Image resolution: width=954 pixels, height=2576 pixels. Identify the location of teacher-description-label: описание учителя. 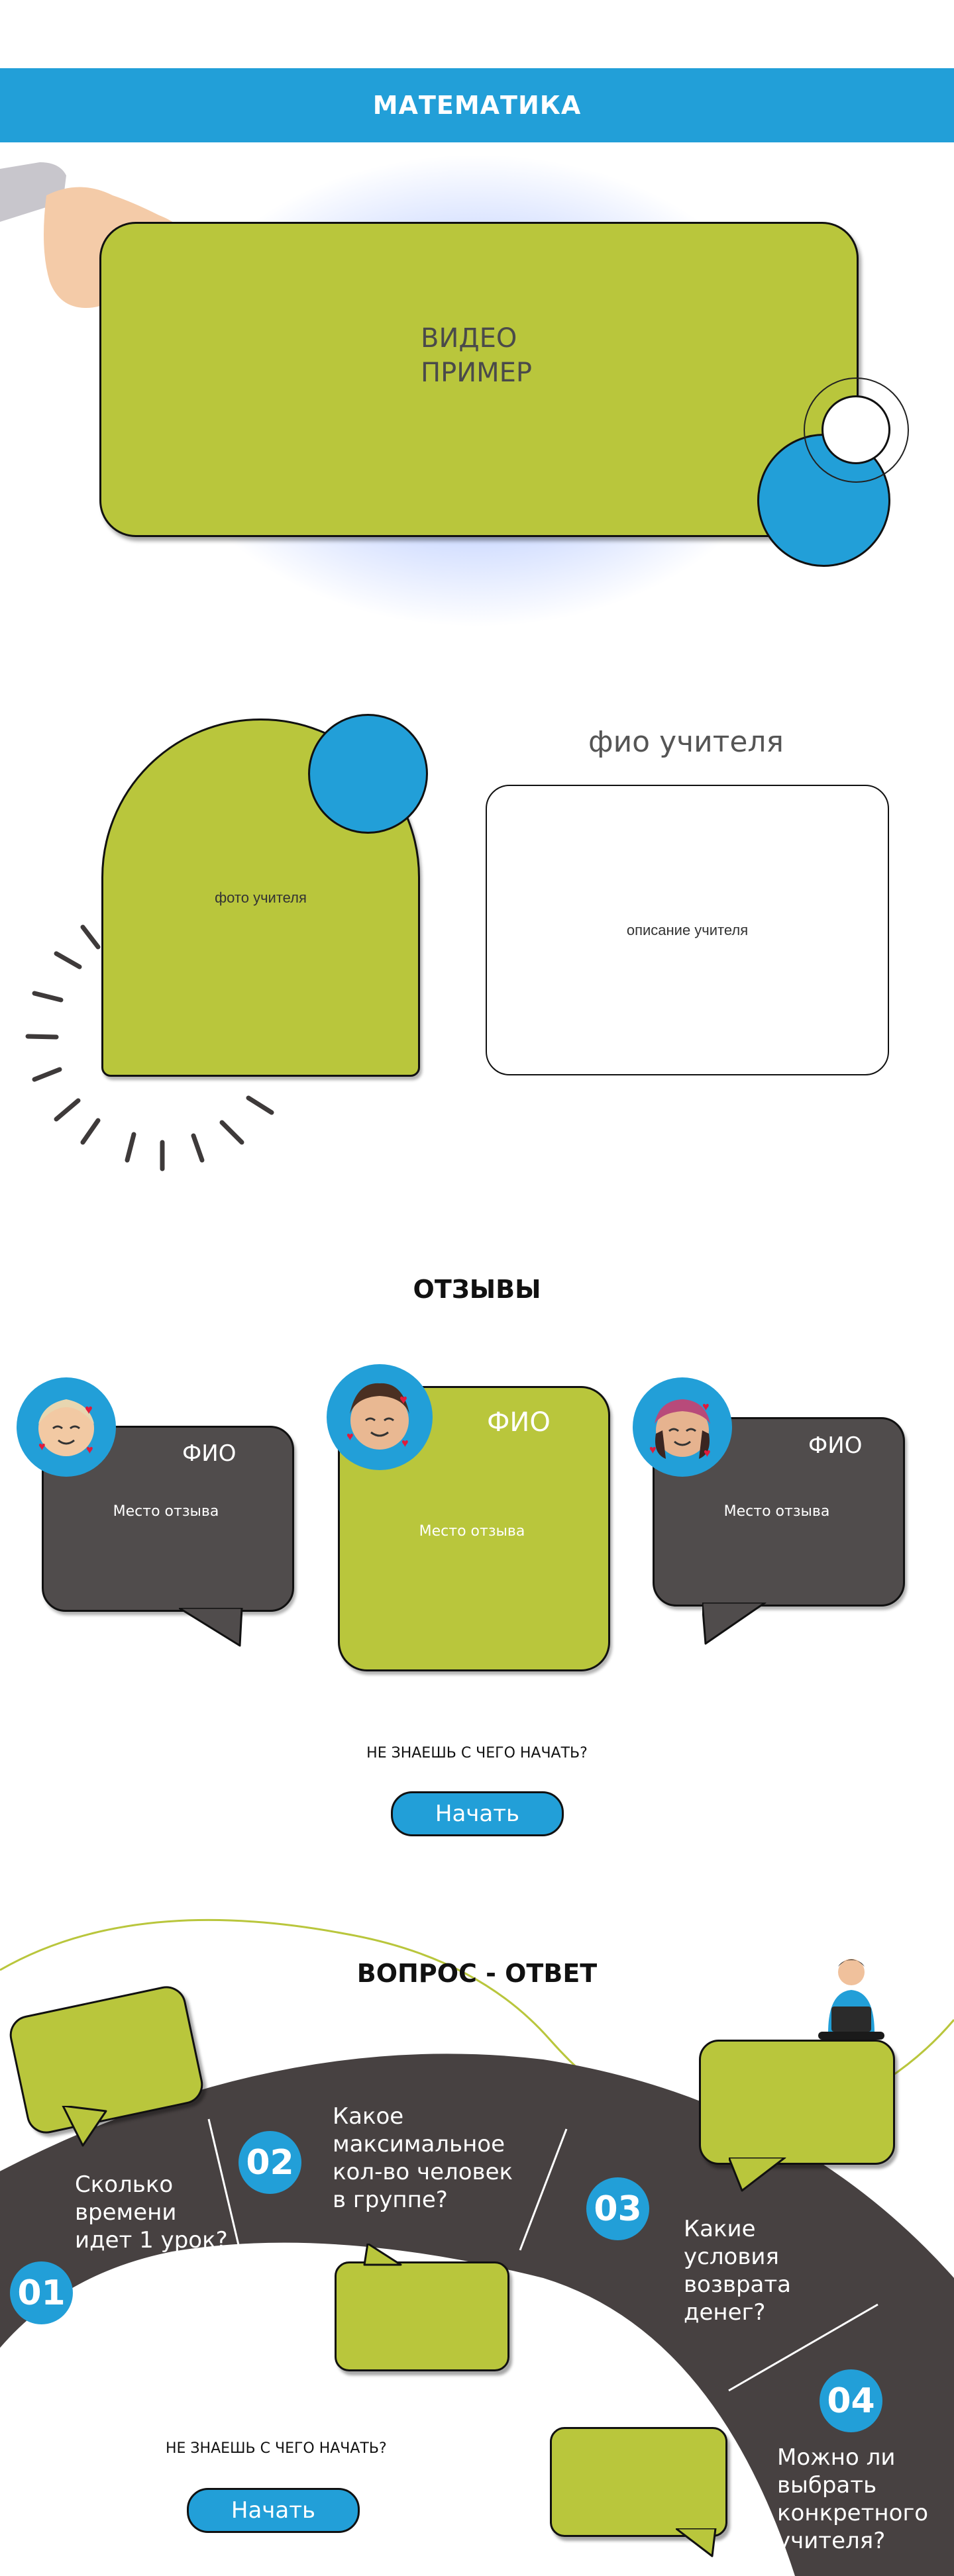
(688, 929).